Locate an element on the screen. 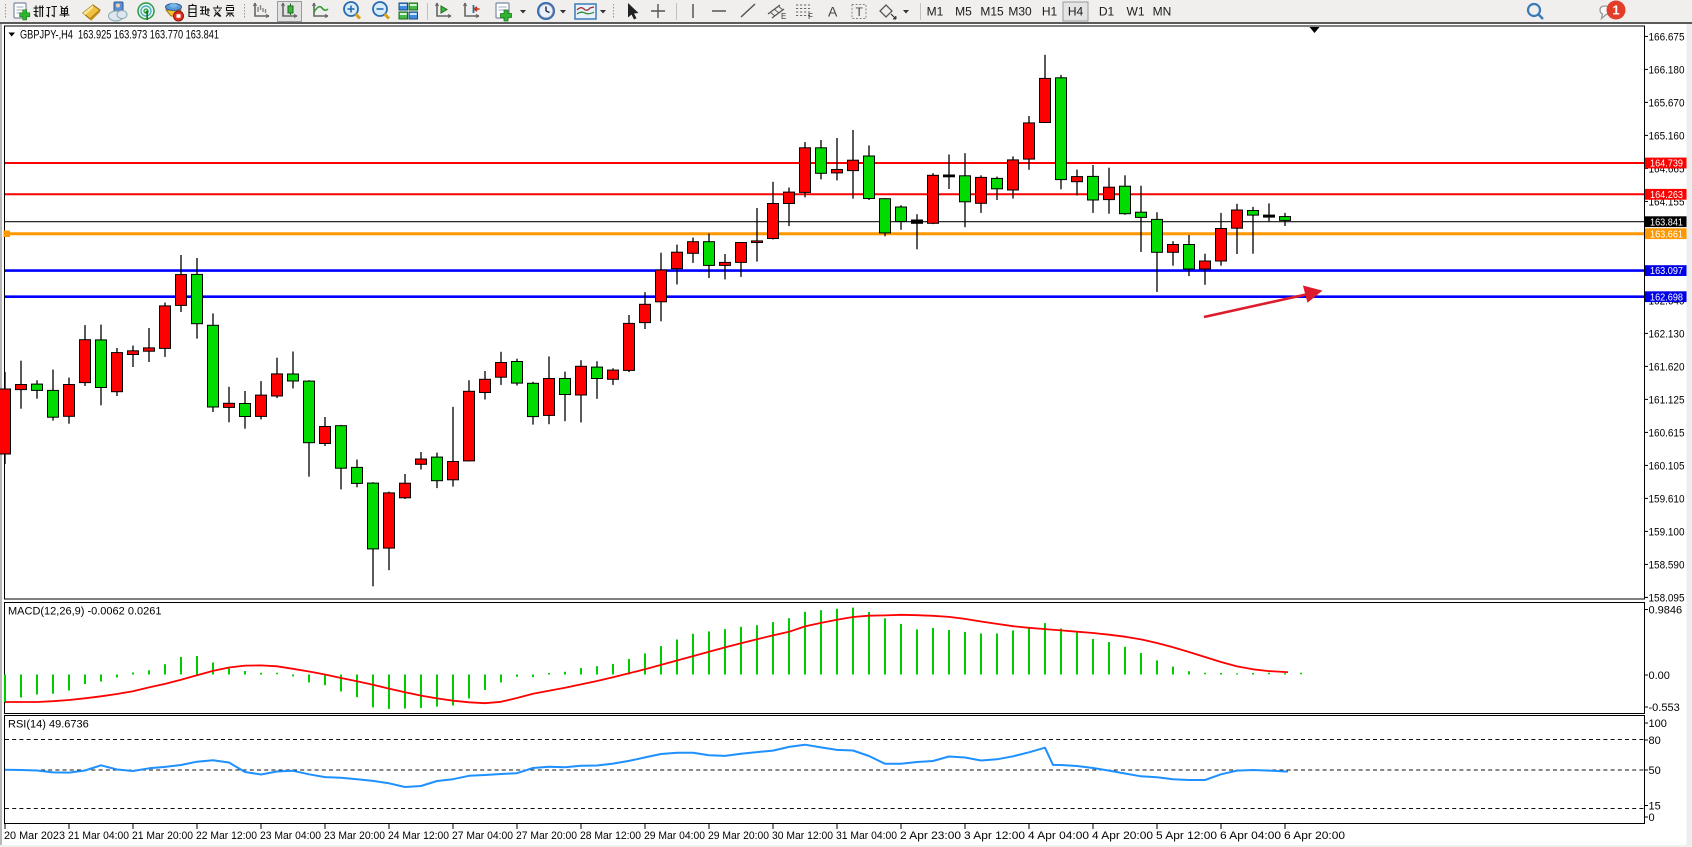 The width and height of the screenshot is (1692, 847). svg-text: 165.160 is located at coordinates (1667, 136).